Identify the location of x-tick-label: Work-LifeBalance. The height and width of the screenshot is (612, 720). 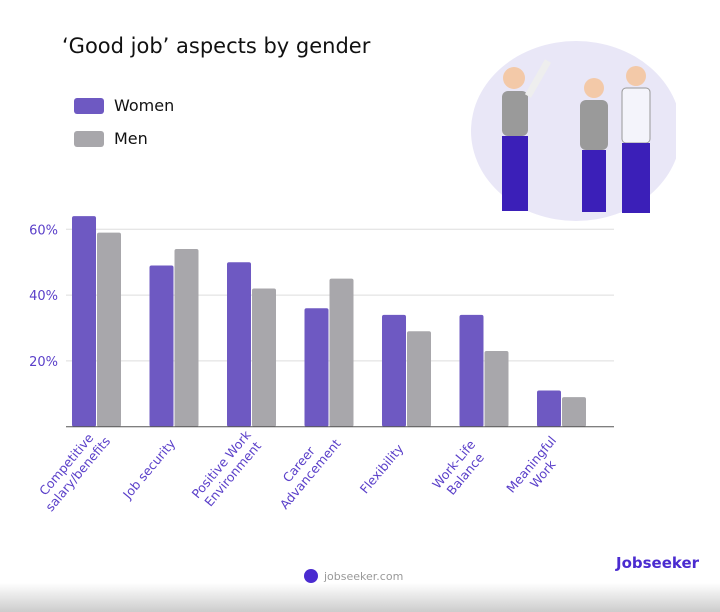
(459, 469).